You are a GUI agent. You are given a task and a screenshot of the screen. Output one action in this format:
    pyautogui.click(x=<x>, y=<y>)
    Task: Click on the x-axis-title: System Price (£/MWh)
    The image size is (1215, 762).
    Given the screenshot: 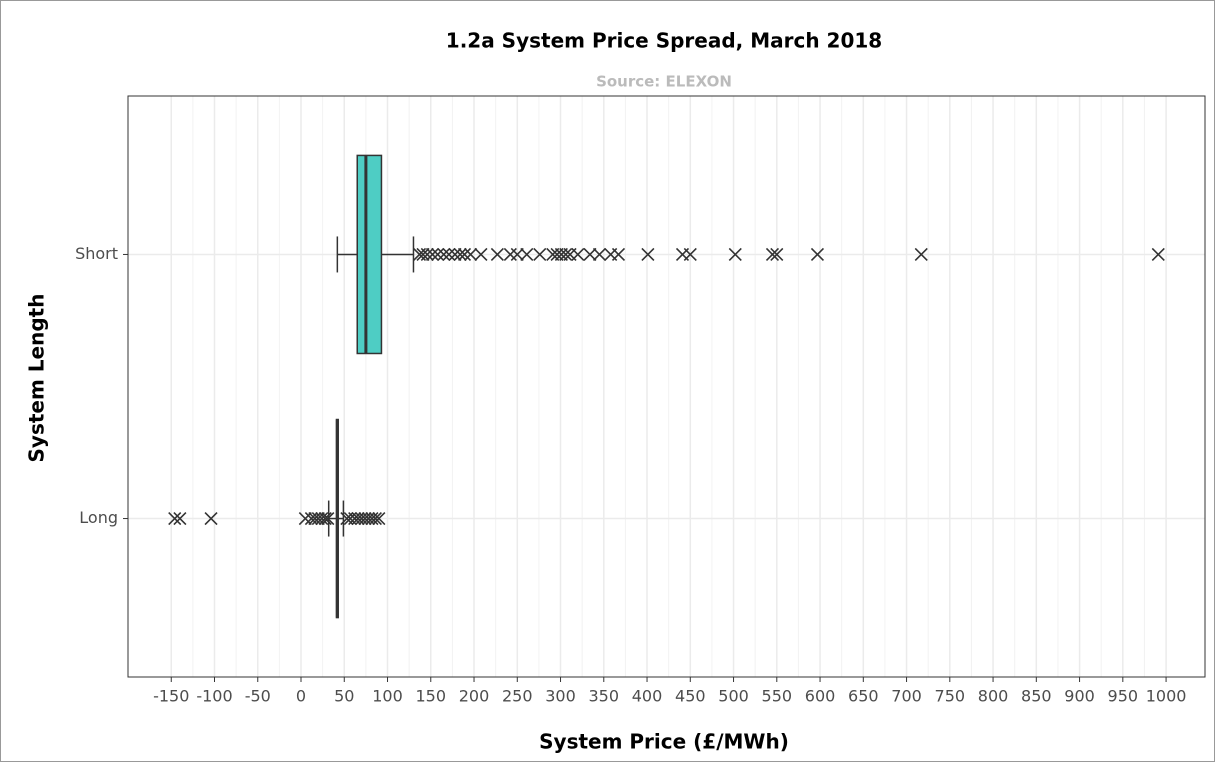 What is the action you would take?
    pyautogui.click(x=664, y=742)
    